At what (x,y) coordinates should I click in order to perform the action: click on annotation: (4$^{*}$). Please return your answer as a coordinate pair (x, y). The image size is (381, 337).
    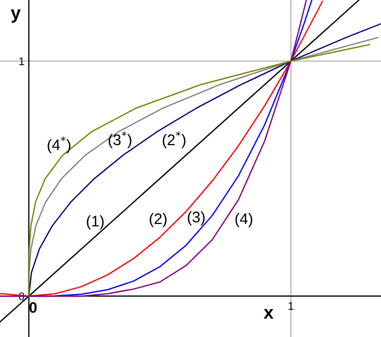
    Looking at the image, I should click on (59, 145).